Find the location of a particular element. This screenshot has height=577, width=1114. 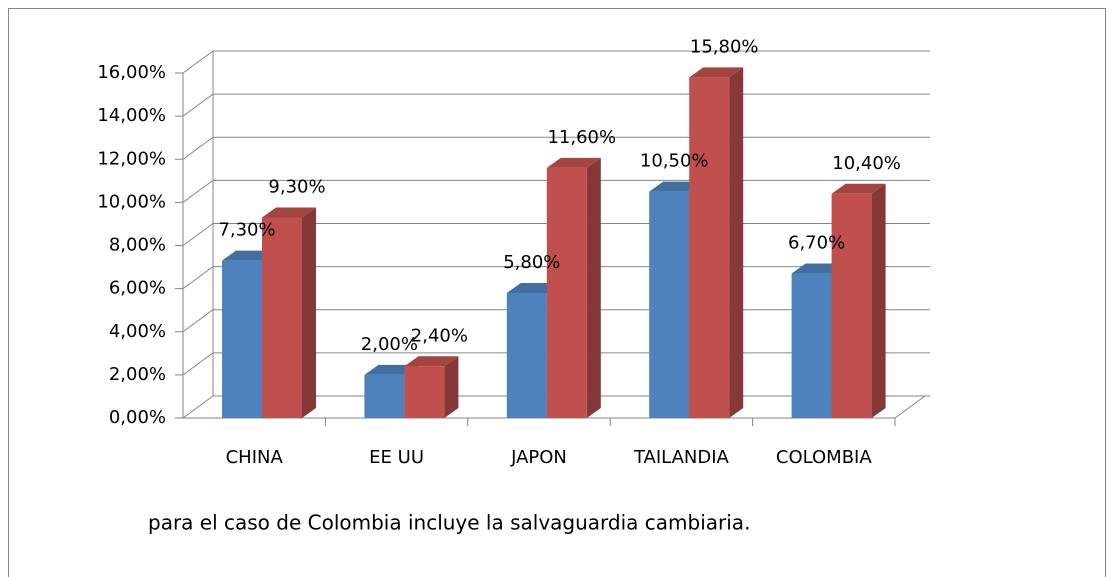

data-label: 11,60% is located at coordinates (581, 137).